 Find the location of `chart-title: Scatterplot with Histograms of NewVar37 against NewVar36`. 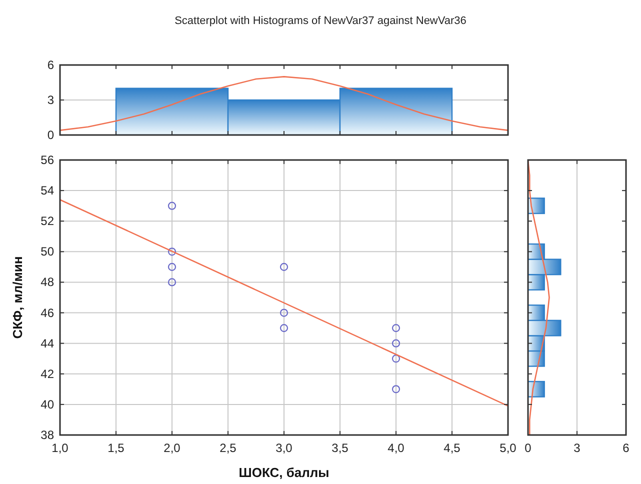

chart-title: Scatterplot with Histograms of NewVar37 against NewVar36 is located at coordinates (320, 21).